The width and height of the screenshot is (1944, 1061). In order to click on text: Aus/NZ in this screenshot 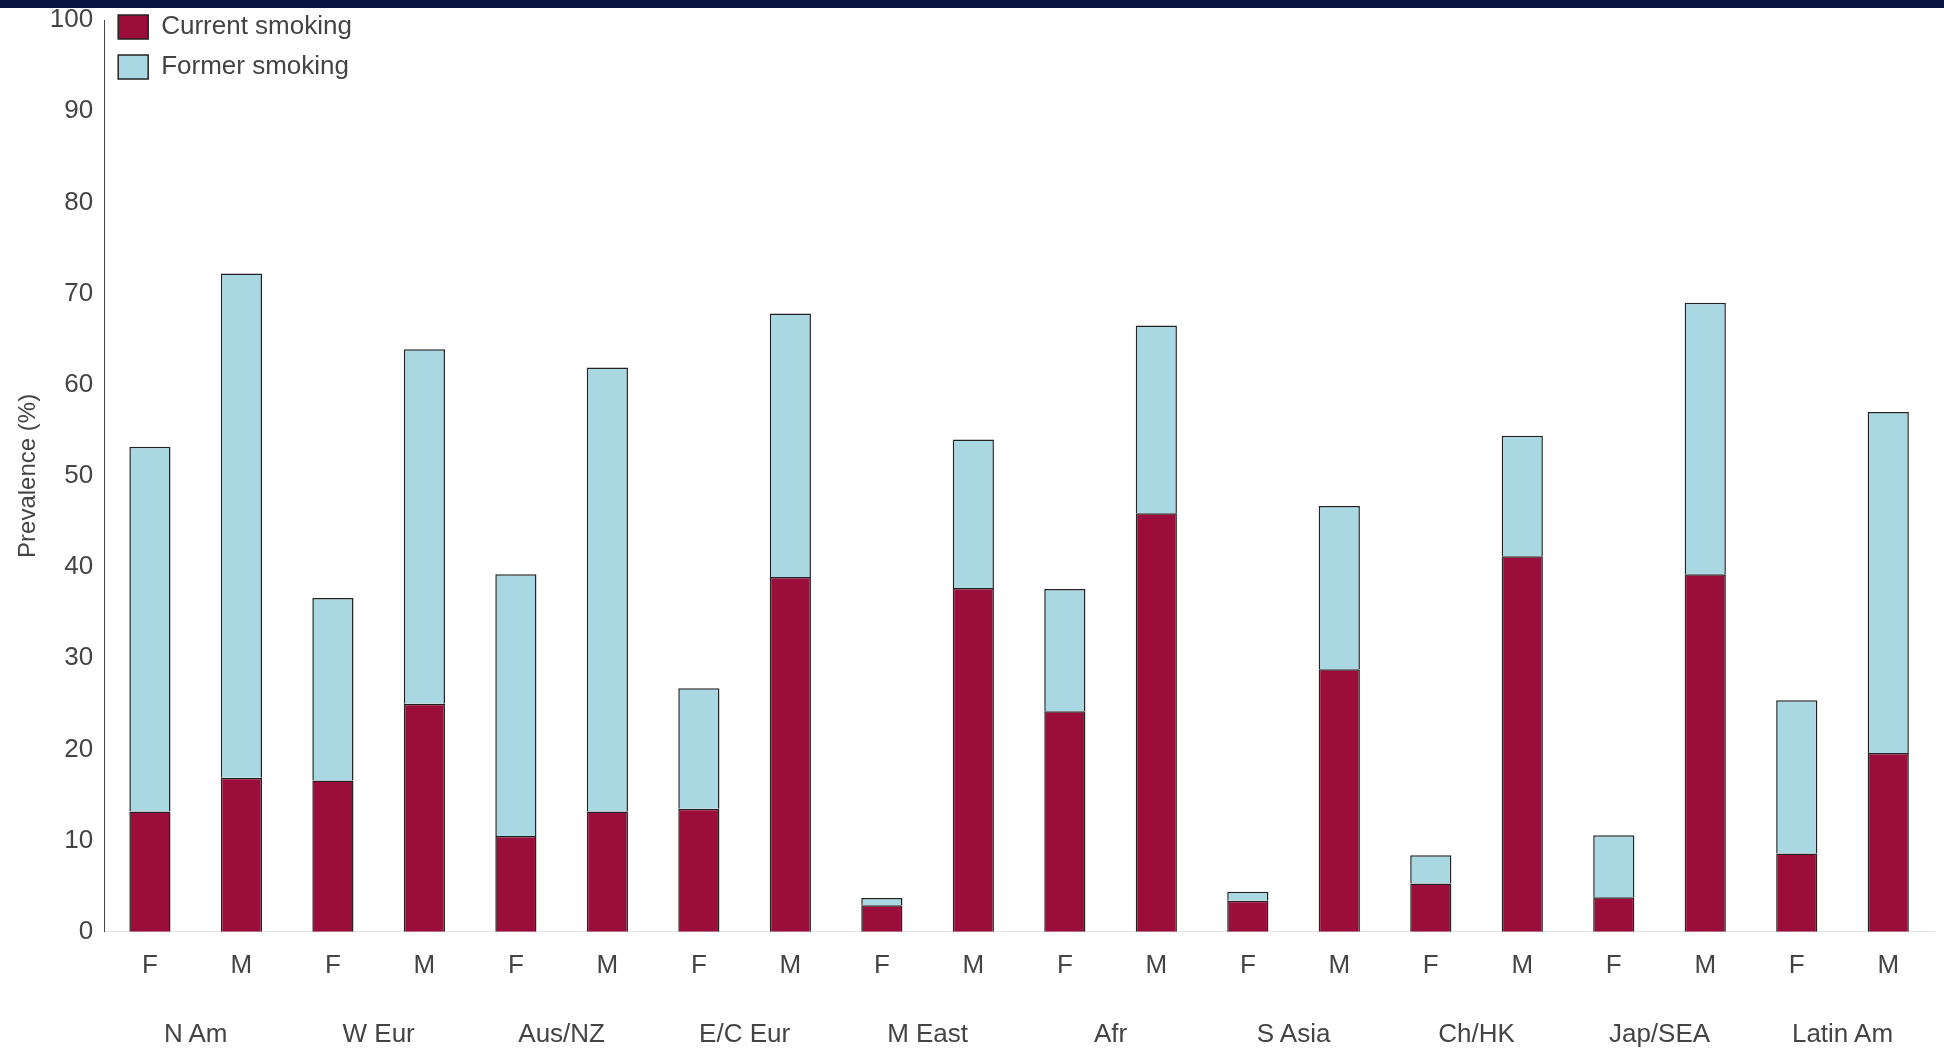, I will do `click(562, 1032)`.